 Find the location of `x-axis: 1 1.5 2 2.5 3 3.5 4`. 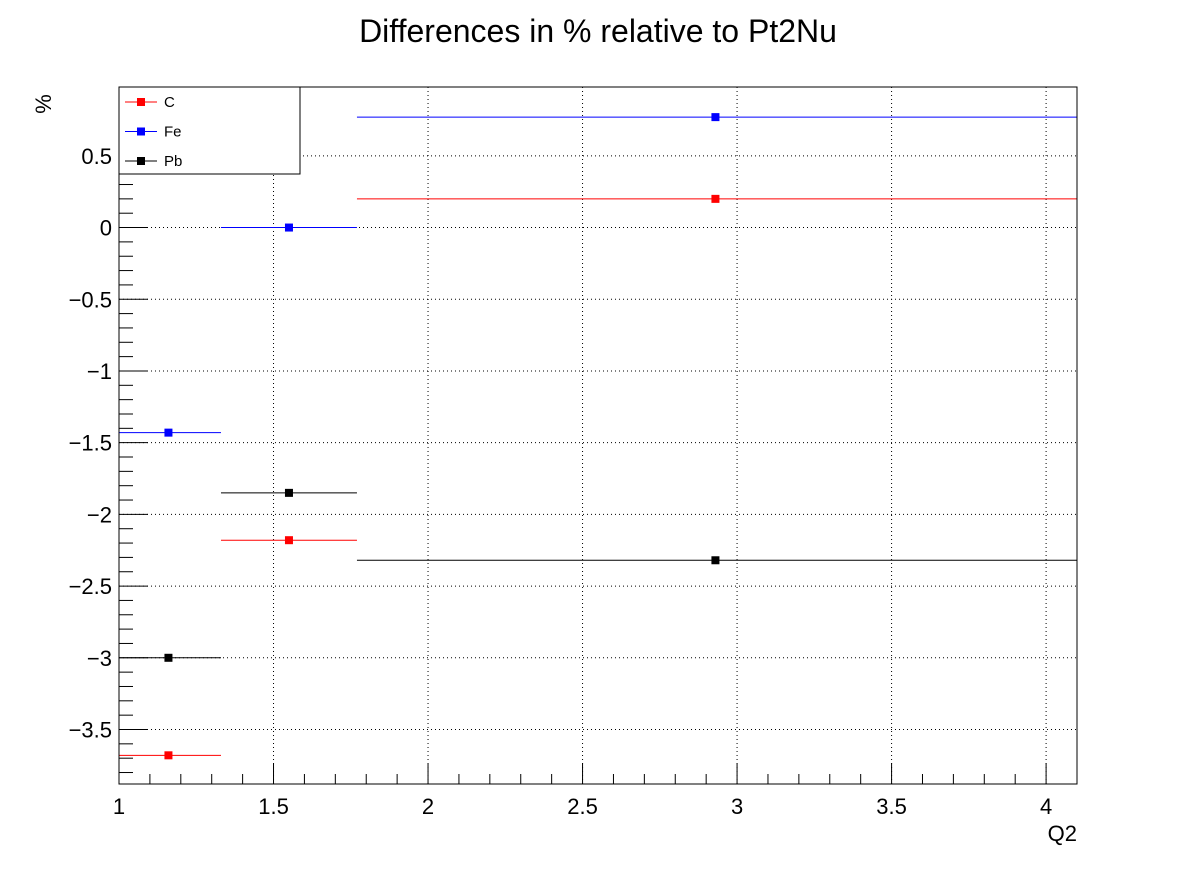

x-axis: 1 1.5 2 2.5 3 3.5 4 is located at coordinates (595, 791).